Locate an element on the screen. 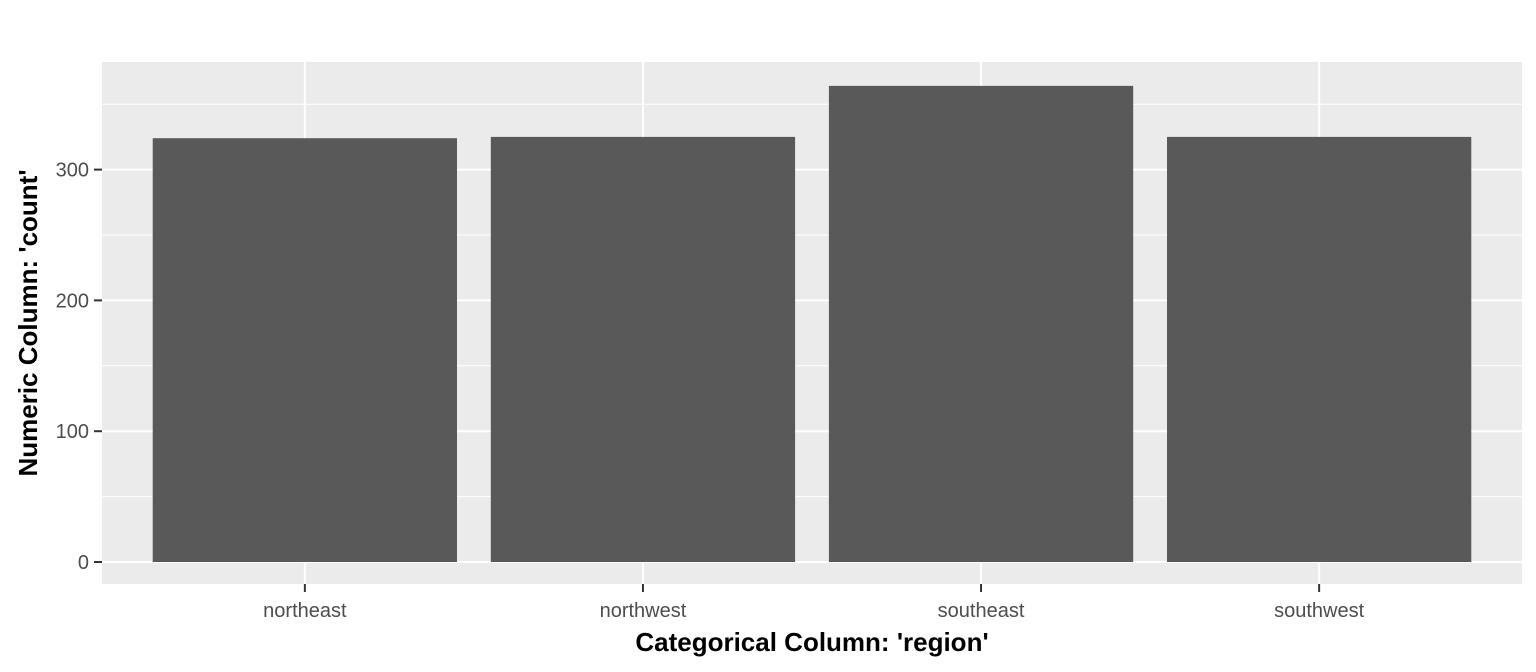 The image size is (1536, 672). x-tick-label: northeast is located at coordinates (305, 611).